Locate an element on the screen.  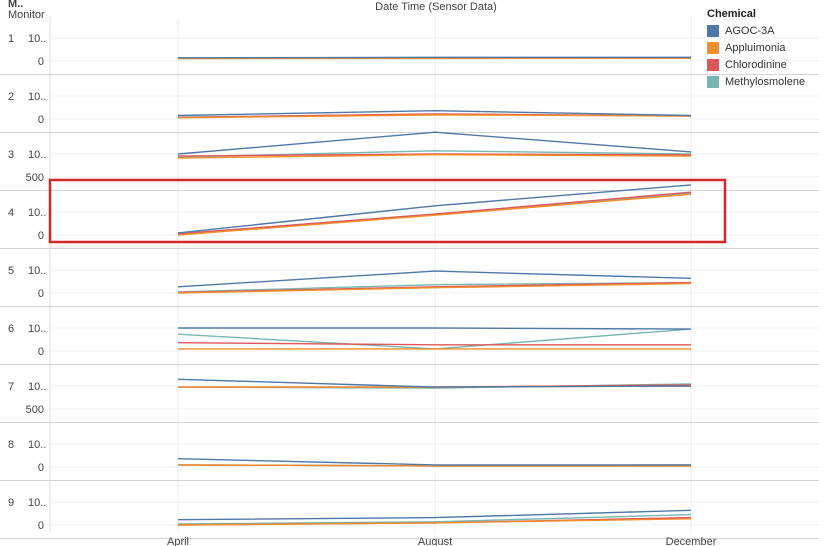
legend-title: Chemical is located at coordinates (731, 14).